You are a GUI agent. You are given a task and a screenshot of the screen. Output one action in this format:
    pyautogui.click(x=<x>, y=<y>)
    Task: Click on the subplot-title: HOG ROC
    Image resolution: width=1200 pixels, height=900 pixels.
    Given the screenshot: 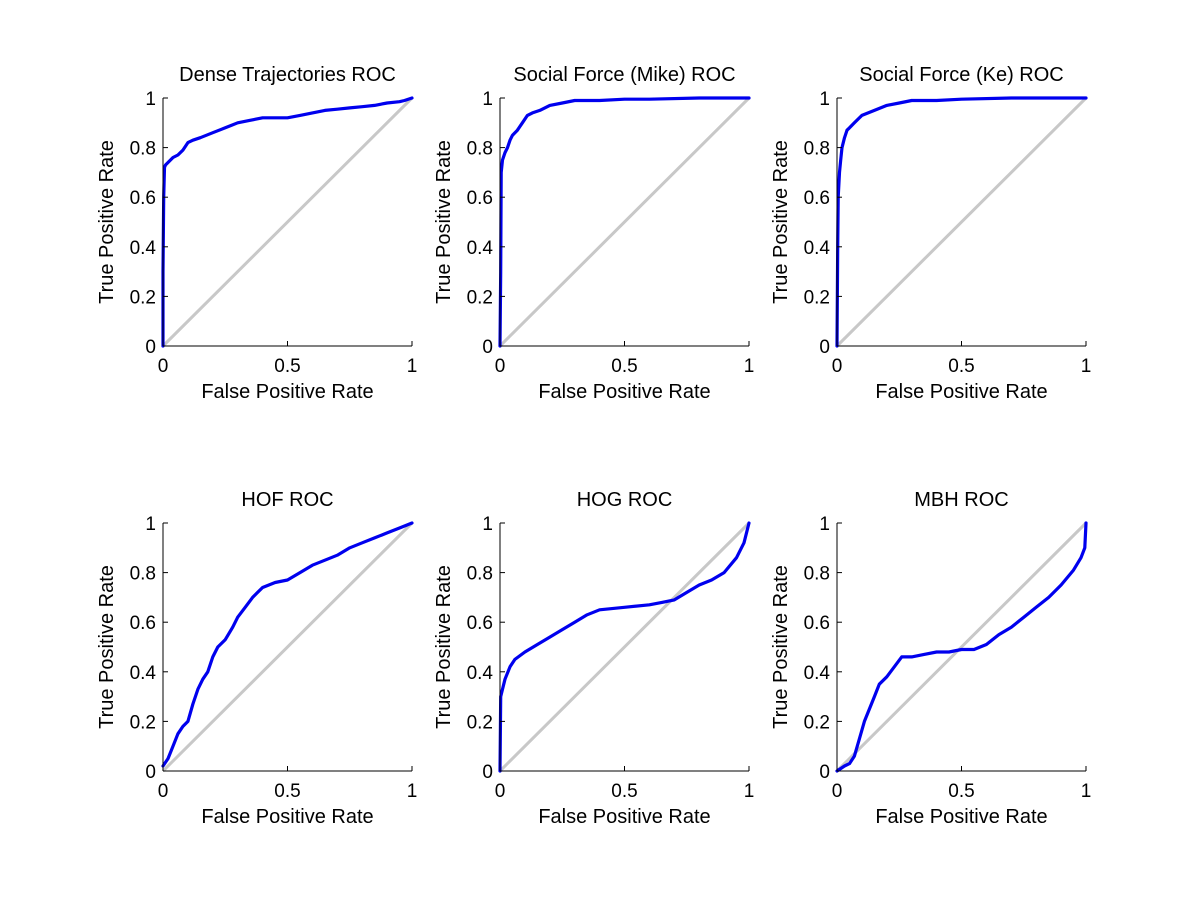 What is the action you would take?
    pyautogui.click(x=625, y=500)
    